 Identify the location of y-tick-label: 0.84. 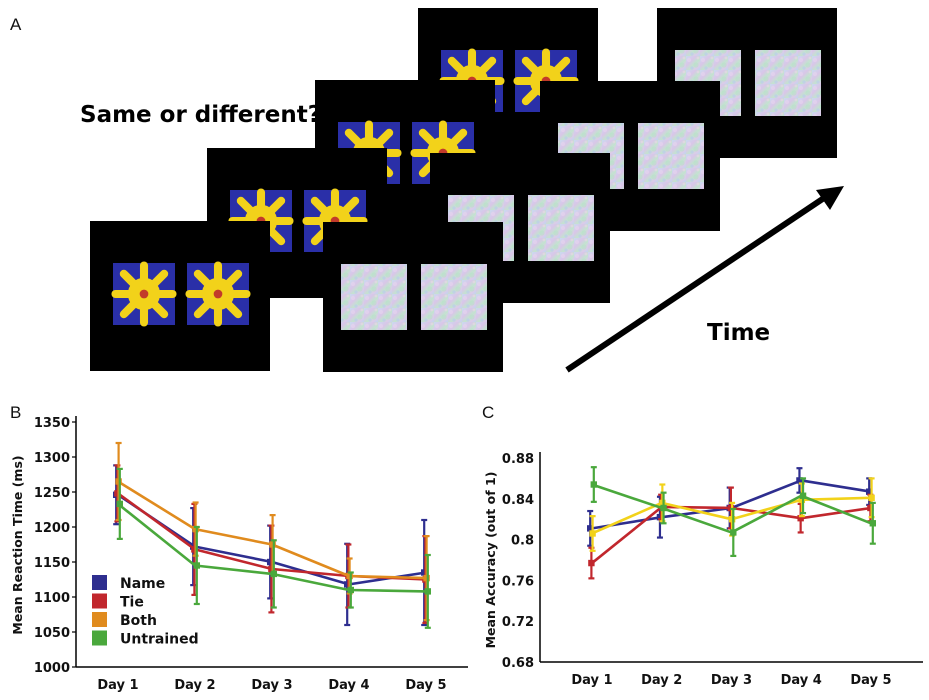
(518, 500).